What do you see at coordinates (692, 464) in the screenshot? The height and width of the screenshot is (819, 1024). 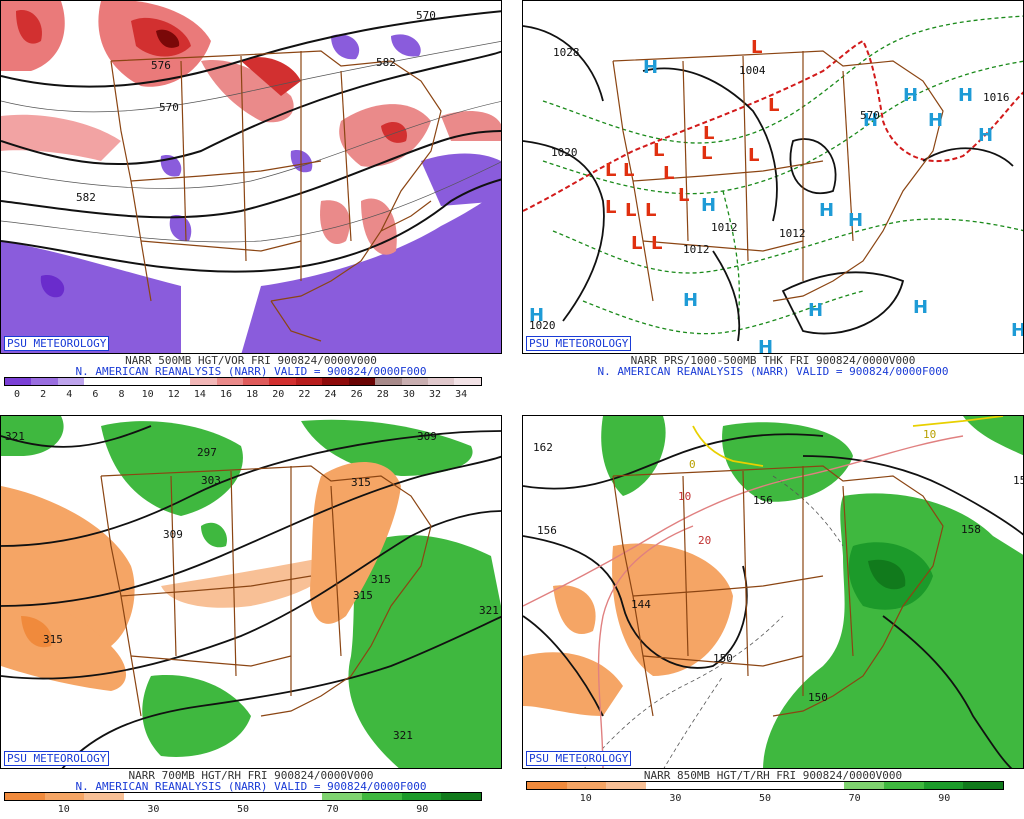 I see `contour-label: 0` at bounding box center [692, 464].